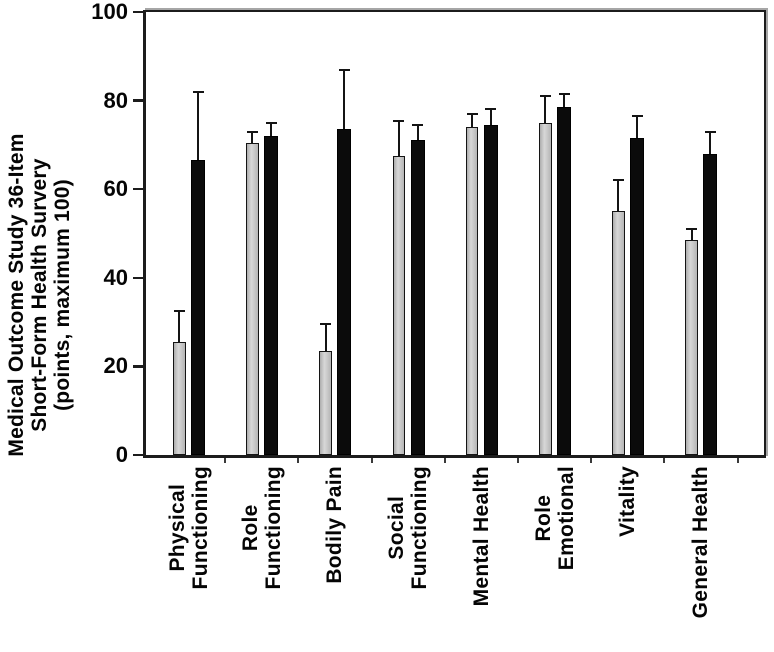 This screenshot has height=652, width=774. I want to click on x-category-label: General Health, so click(700, 559).